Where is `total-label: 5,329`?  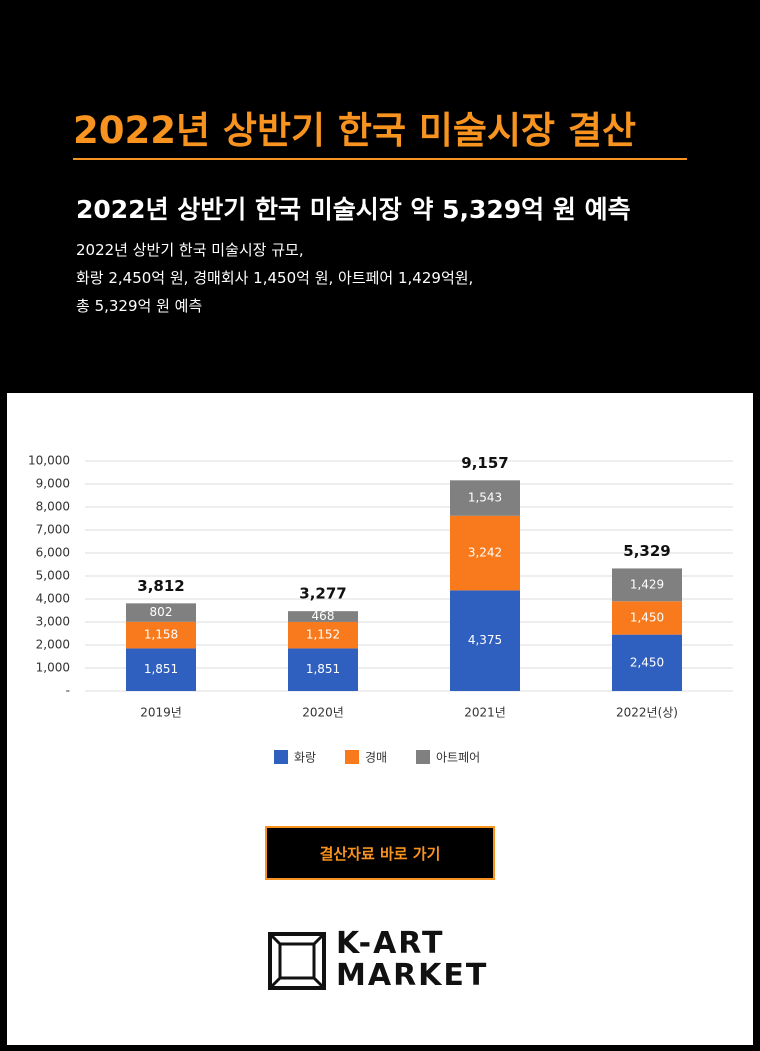 total-label: 5,329 is located at coordinates (646, 551).